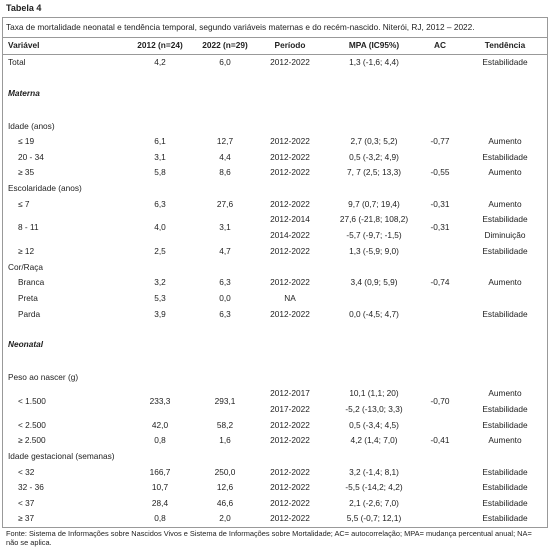 The height and width of the screenshot is (549, 550). Describe the element at coordinates (160, 227) in the screenshot. I see `cell: 4,0` at that location.